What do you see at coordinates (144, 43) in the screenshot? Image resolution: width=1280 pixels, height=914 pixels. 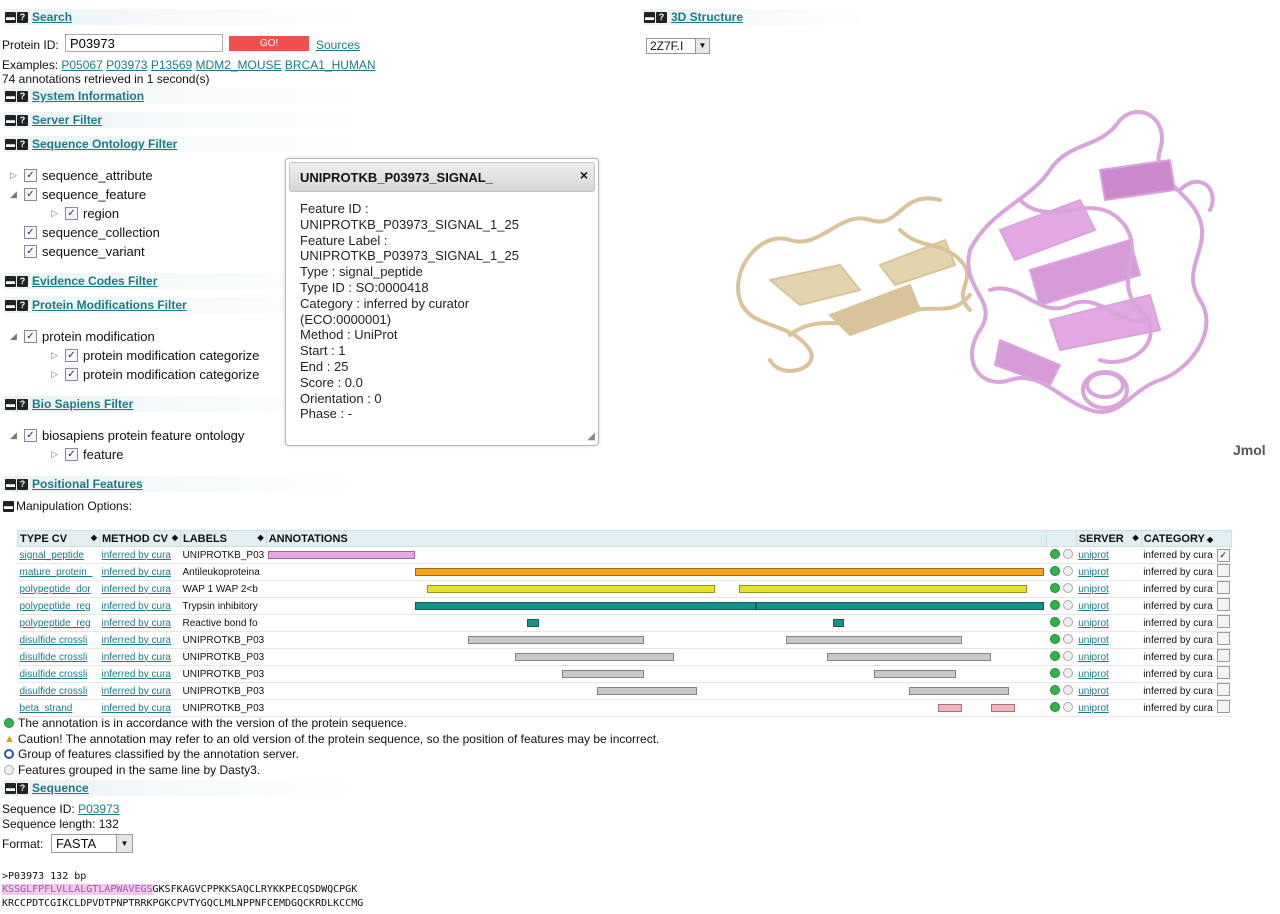 I see `protein-id-input` at bounding box center [144, 43].